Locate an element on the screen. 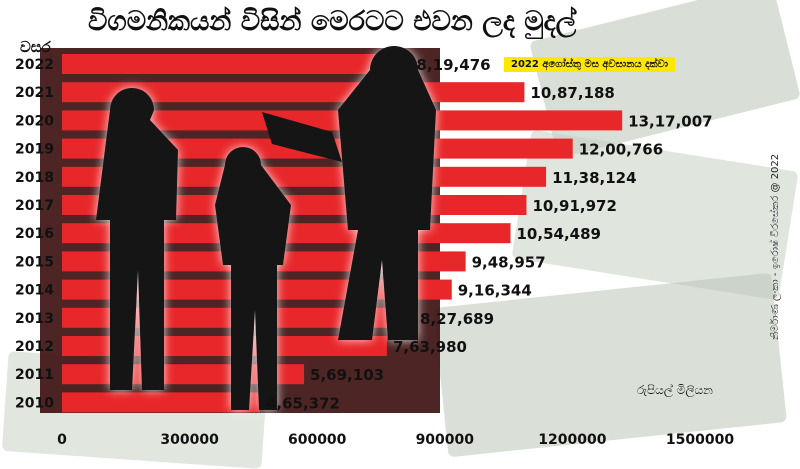 The width and height of the screenshot is (800, 469). value-label-2014: 9,16,344 is located at coordinates (495, 291).